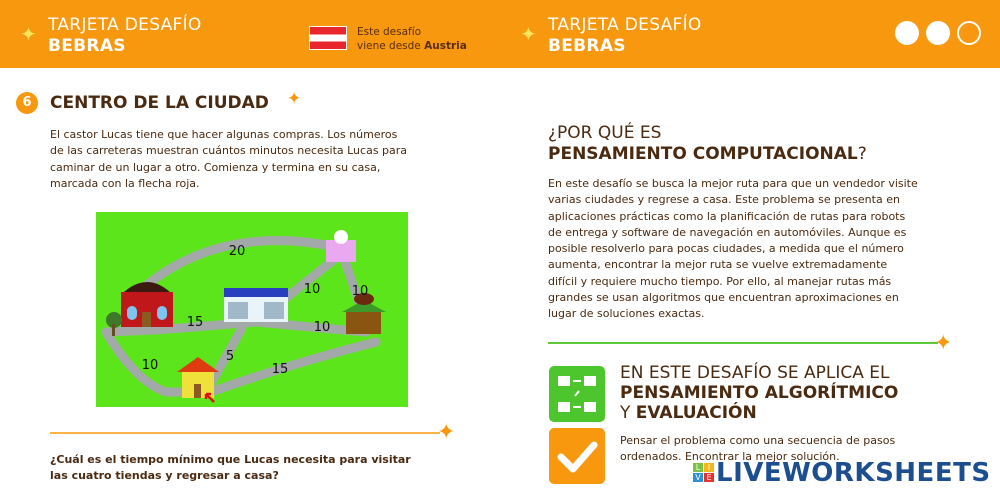  Describe the element at coordinates (237, 251) in the screenshot. I see `road-label: 20` at that location.